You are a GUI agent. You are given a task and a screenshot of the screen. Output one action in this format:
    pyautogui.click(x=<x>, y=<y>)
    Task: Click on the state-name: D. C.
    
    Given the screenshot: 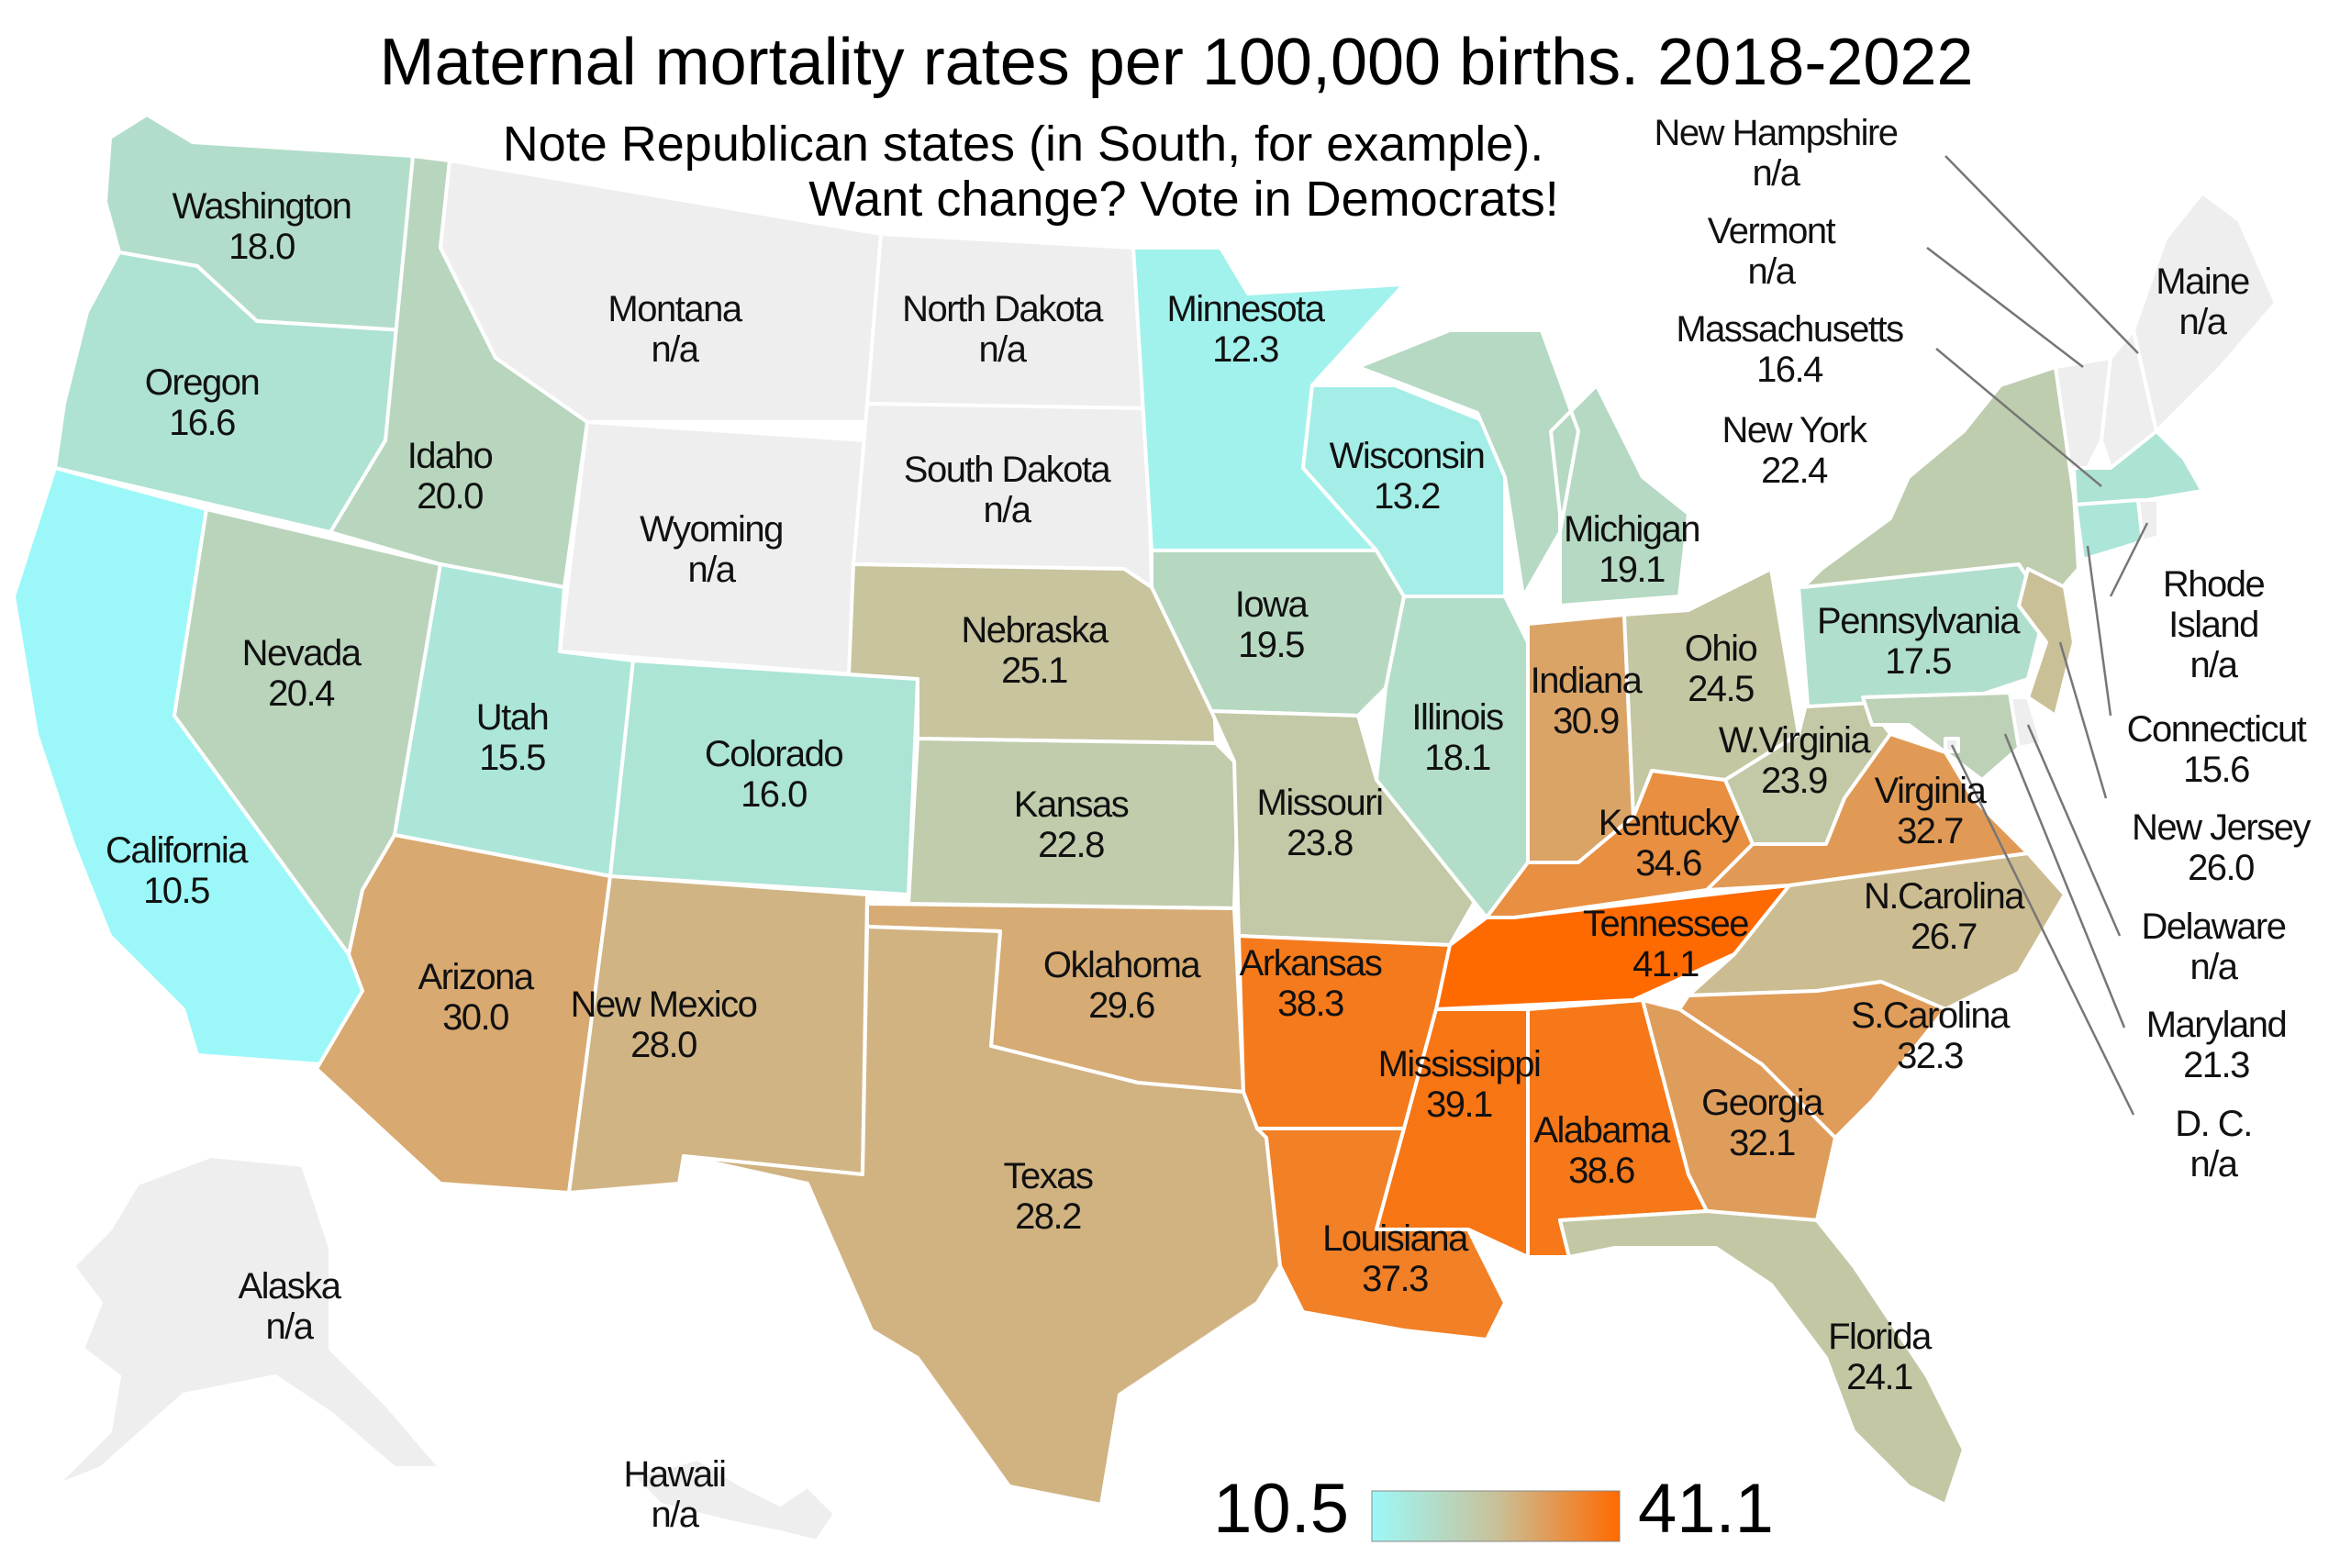 What is the action you would take?
    pyautogui.click(x=2213, y=1124)
    